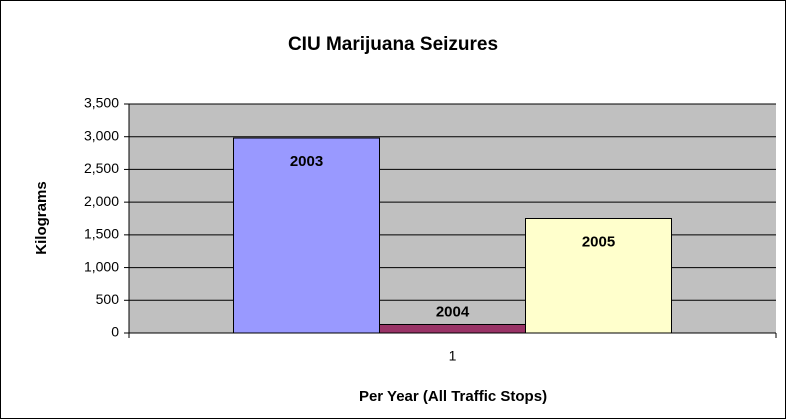 Image resolution: width=787 pixels, height=420 pixels. Describe the element at coordinates (306, 161) in the screenshot. I see `data-label: 2003` at that location.